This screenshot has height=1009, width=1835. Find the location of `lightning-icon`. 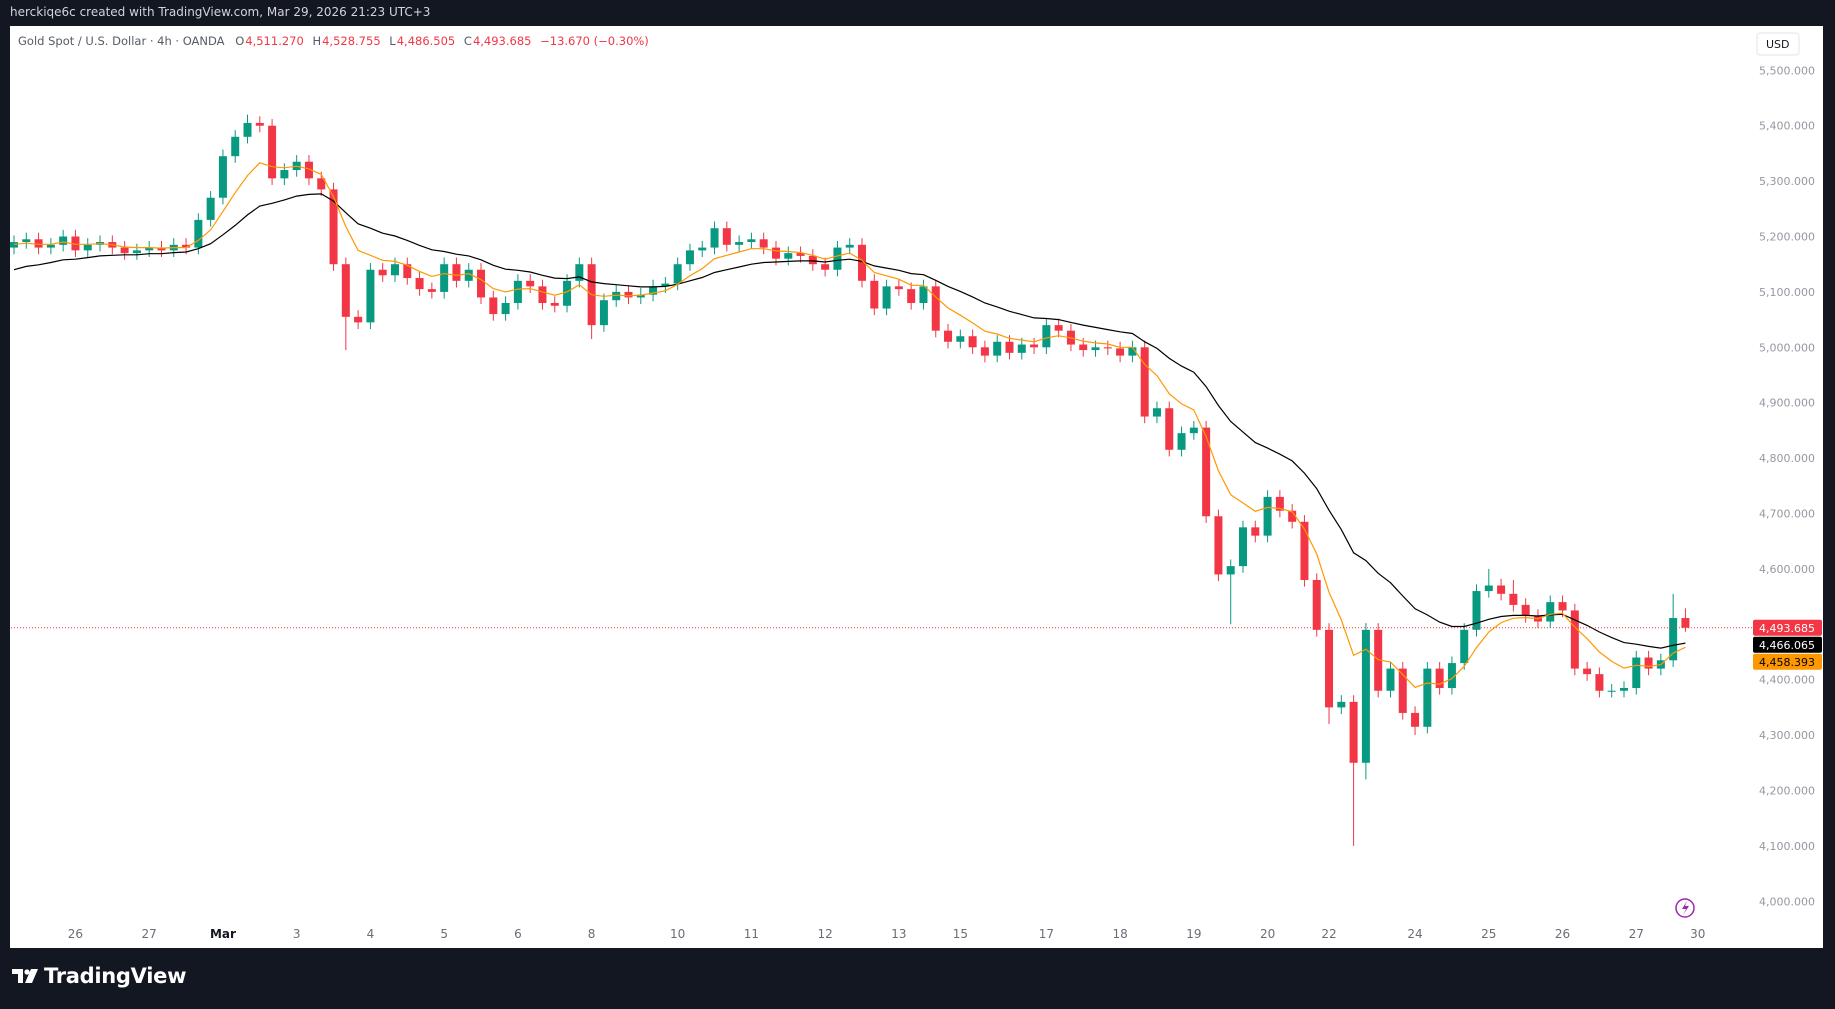

lightning-icon is located at coordinates (1685, 908).